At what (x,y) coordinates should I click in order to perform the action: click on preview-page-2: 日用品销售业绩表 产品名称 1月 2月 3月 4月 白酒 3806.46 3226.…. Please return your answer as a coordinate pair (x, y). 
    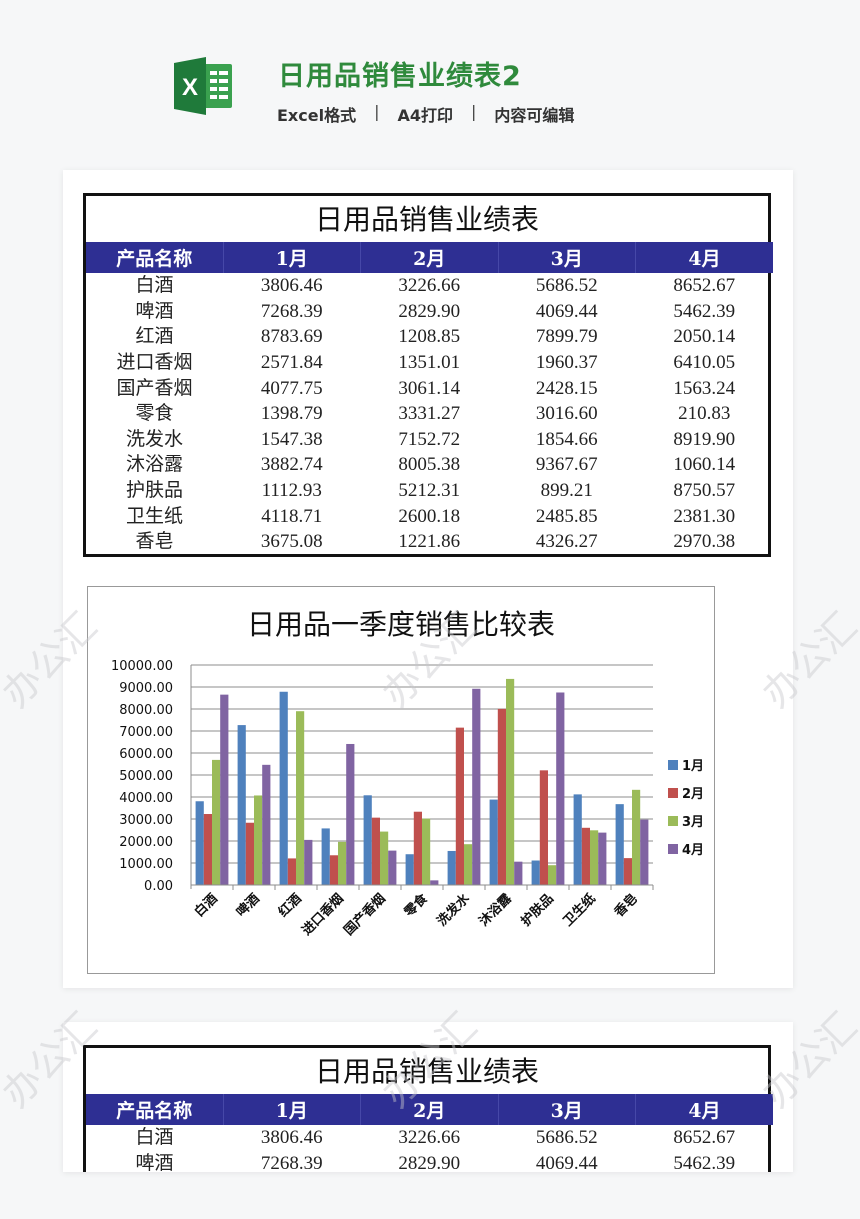
    Looking at the image, I should click on (428, 1097).